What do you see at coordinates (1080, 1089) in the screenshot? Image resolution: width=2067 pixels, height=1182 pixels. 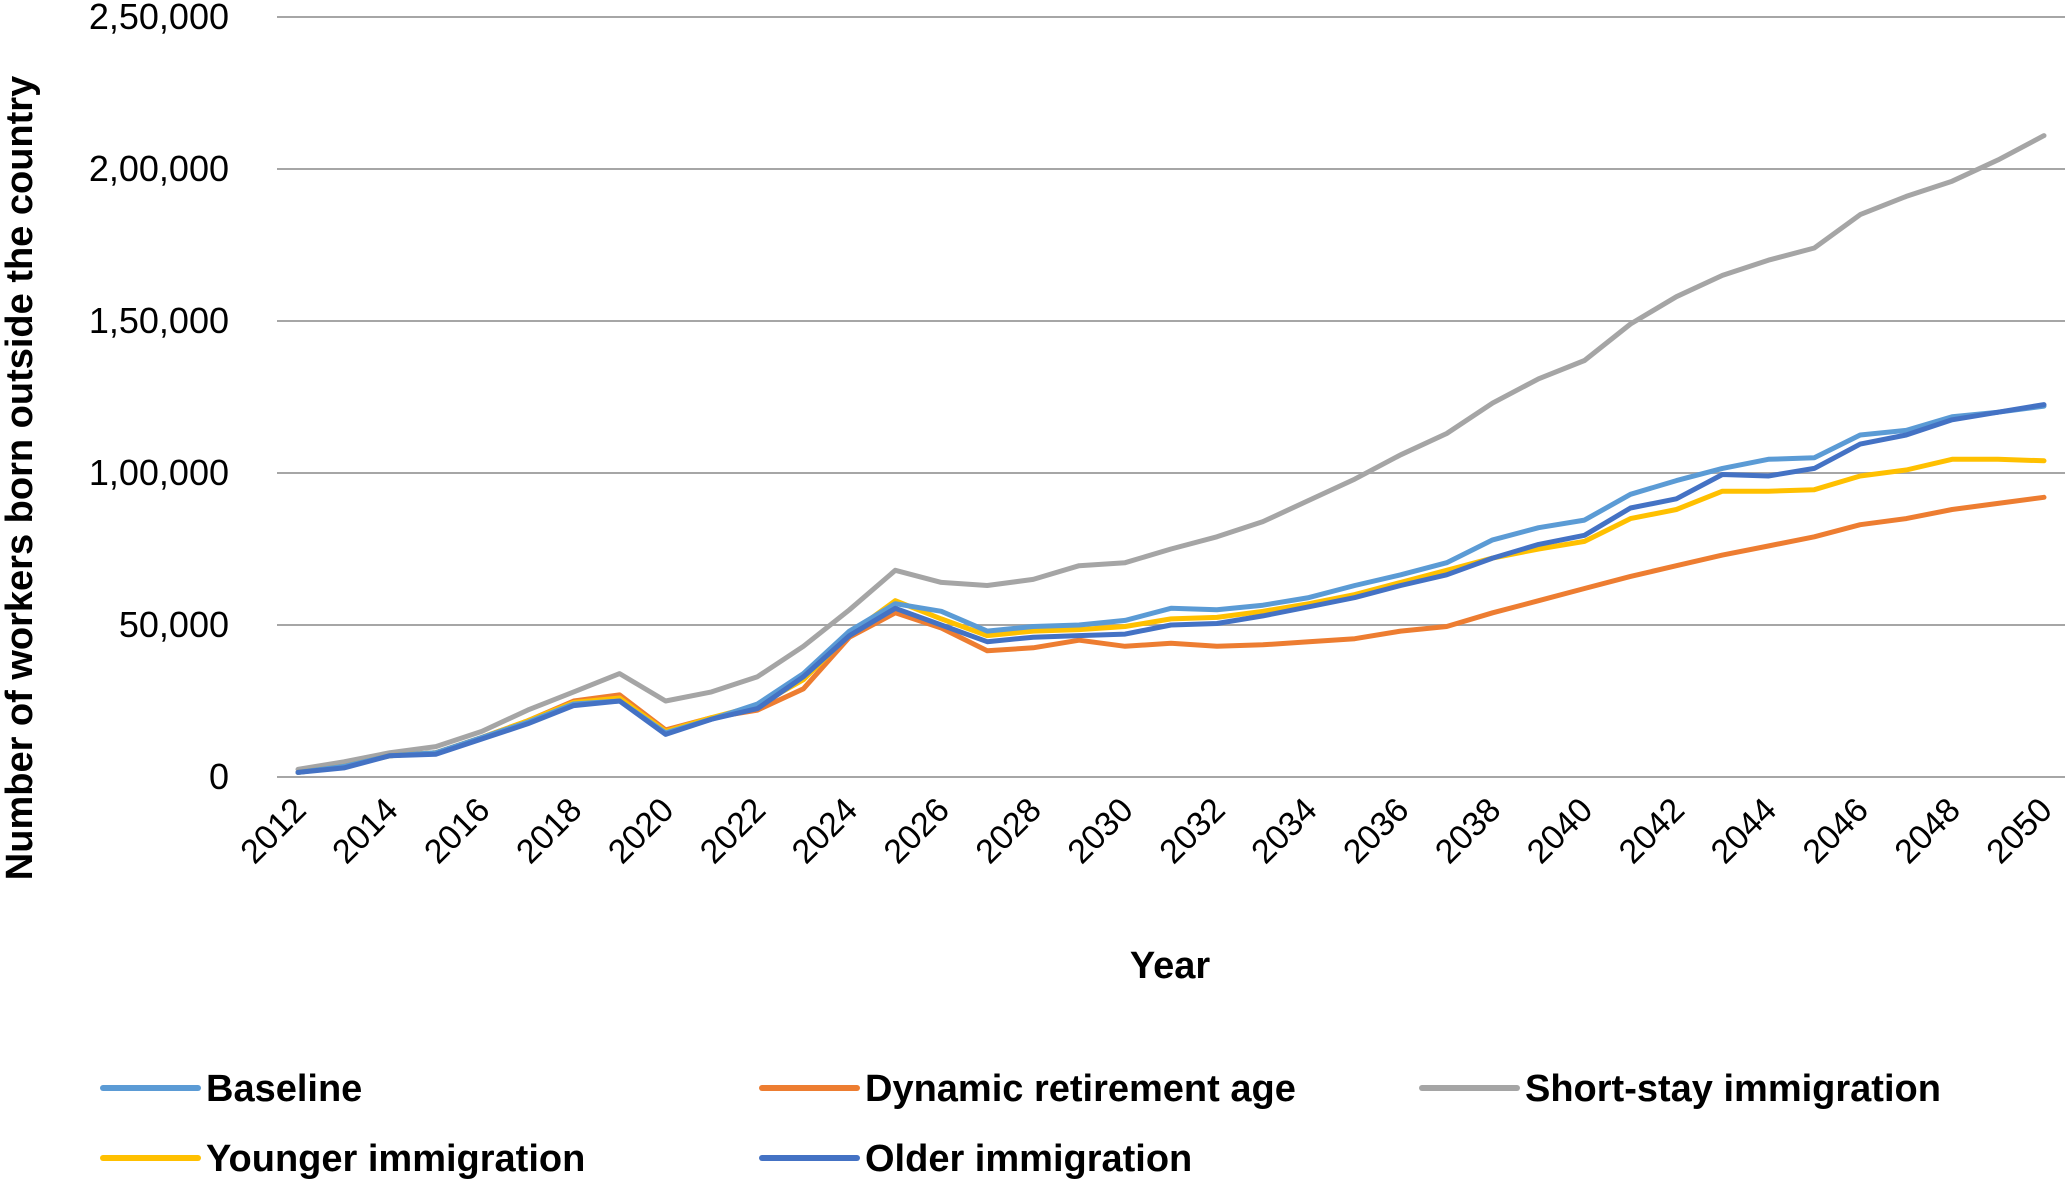 I see `legend-label-dynamic-retirement-age: Dynamic retirement age` at bounding box center [1080, 1089].